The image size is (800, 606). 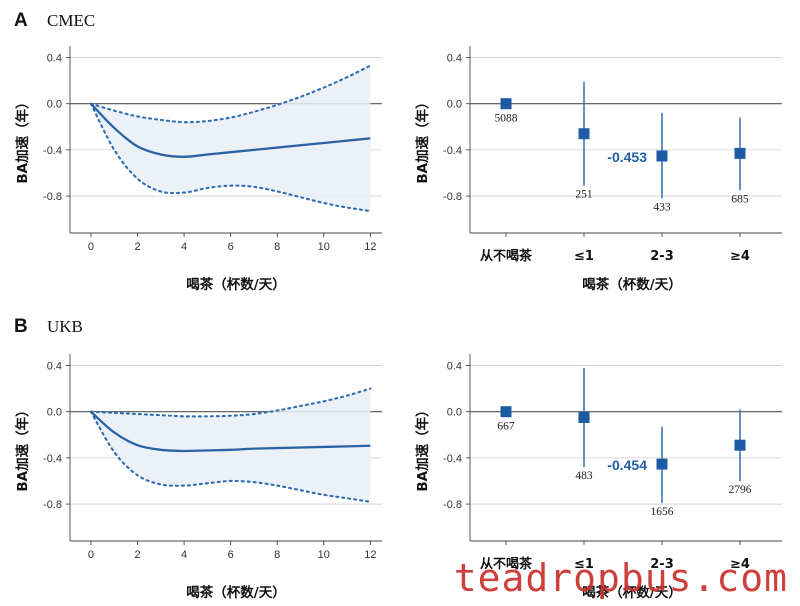 I want to click on sample-size-label: 1656, so click(x=662, y=512).